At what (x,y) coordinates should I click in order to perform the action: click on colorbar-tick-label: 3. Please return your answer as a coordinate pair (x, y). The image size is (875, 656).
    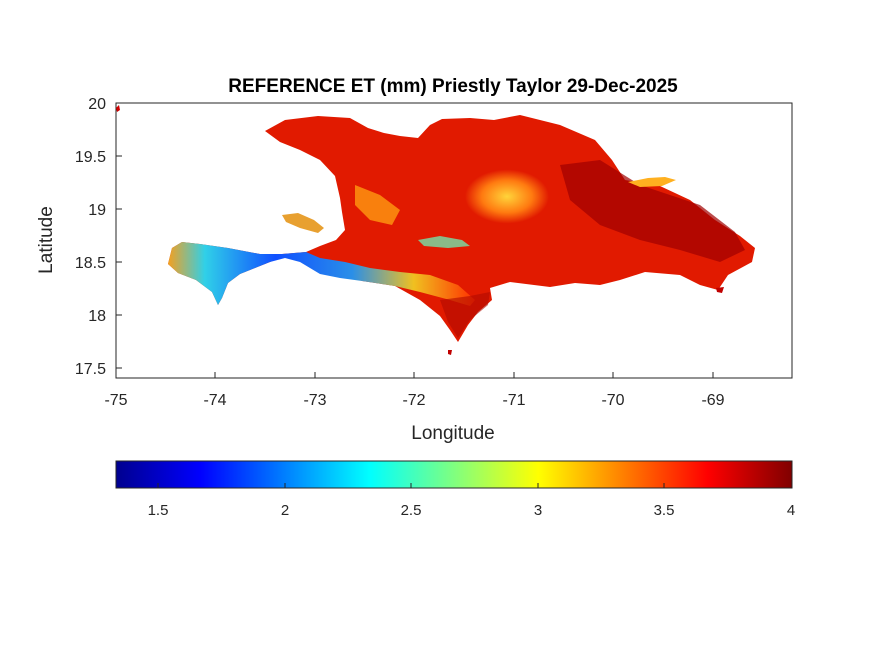
    Looking at the image, I should click on (538, 510).